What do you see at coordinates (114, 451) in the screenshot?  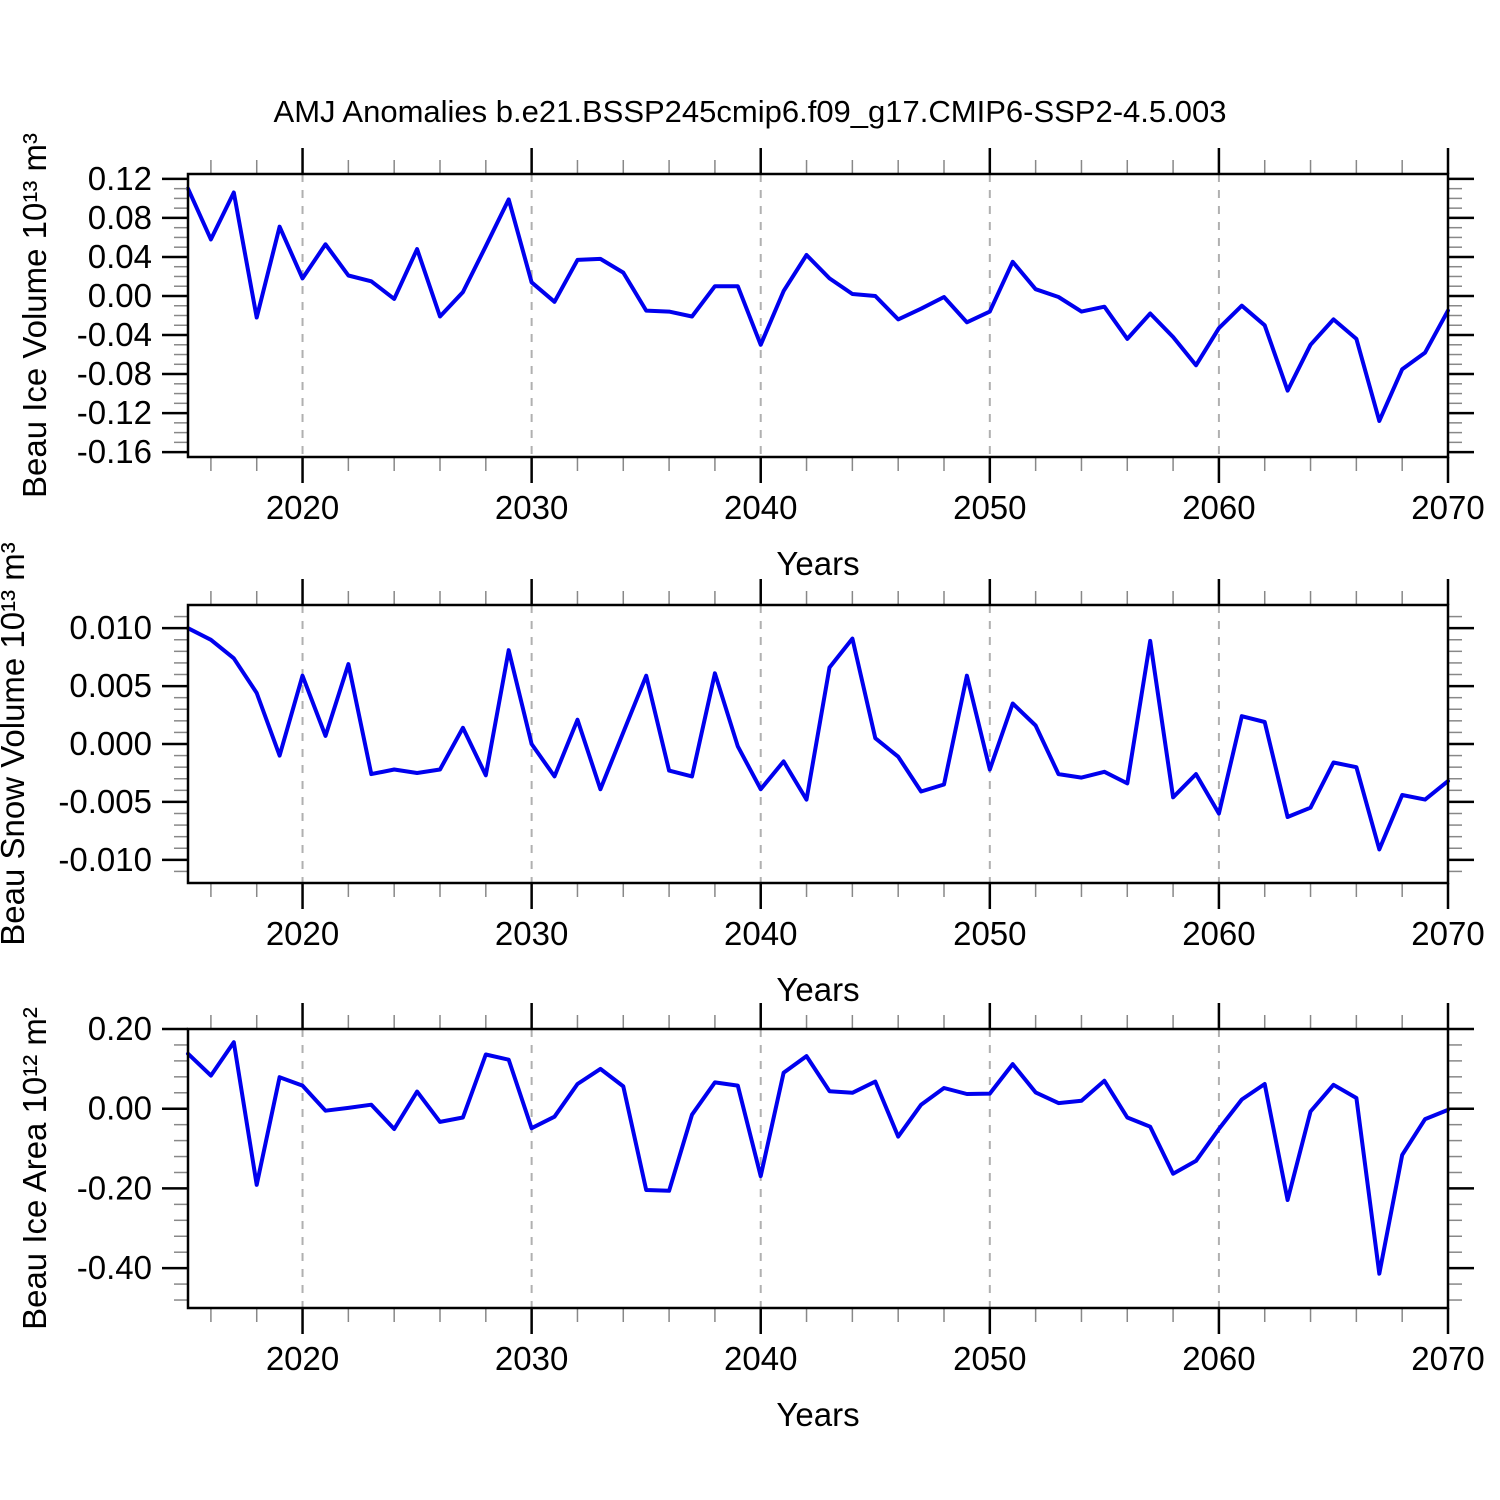 I see `y-tick-label: -0.16` at bounding box center [114, 451].